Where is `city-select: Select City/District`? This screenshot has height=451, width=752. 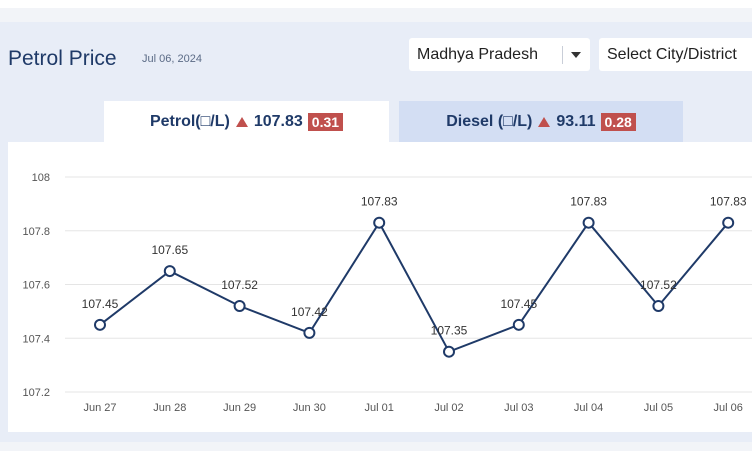
city-select: Select City/District is located at coordinates (675, 54).